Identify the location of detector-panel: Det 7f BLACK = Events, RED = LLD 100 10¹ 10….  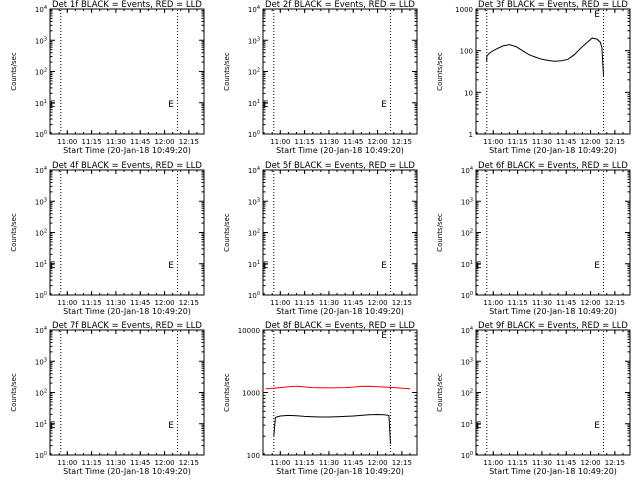
(107, 398).